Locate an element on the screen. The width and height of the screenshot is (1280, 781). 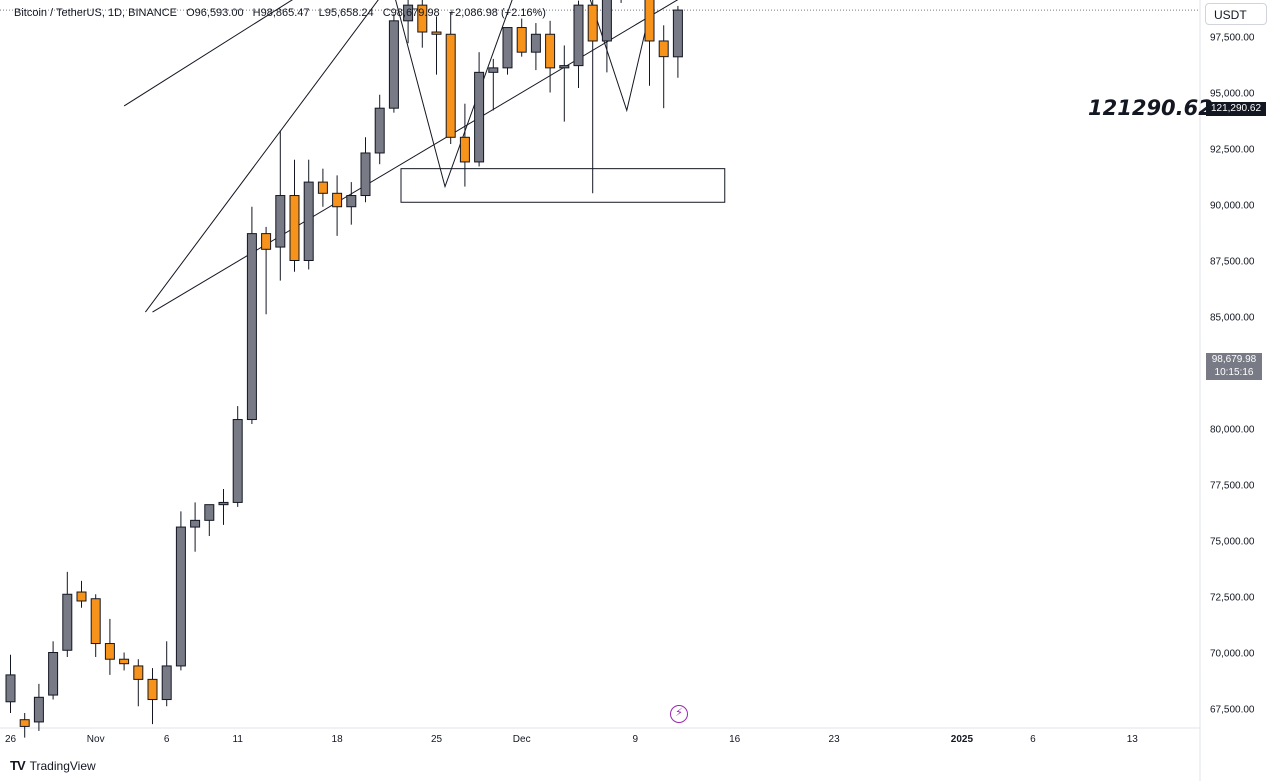
y-tick-label: 77,500.00 is located at coordinates (1232, 486).